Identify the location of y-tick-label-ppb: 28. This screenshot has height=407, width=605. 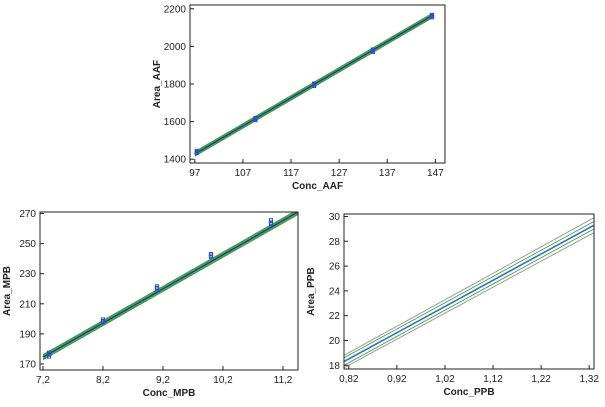
(335, 242).